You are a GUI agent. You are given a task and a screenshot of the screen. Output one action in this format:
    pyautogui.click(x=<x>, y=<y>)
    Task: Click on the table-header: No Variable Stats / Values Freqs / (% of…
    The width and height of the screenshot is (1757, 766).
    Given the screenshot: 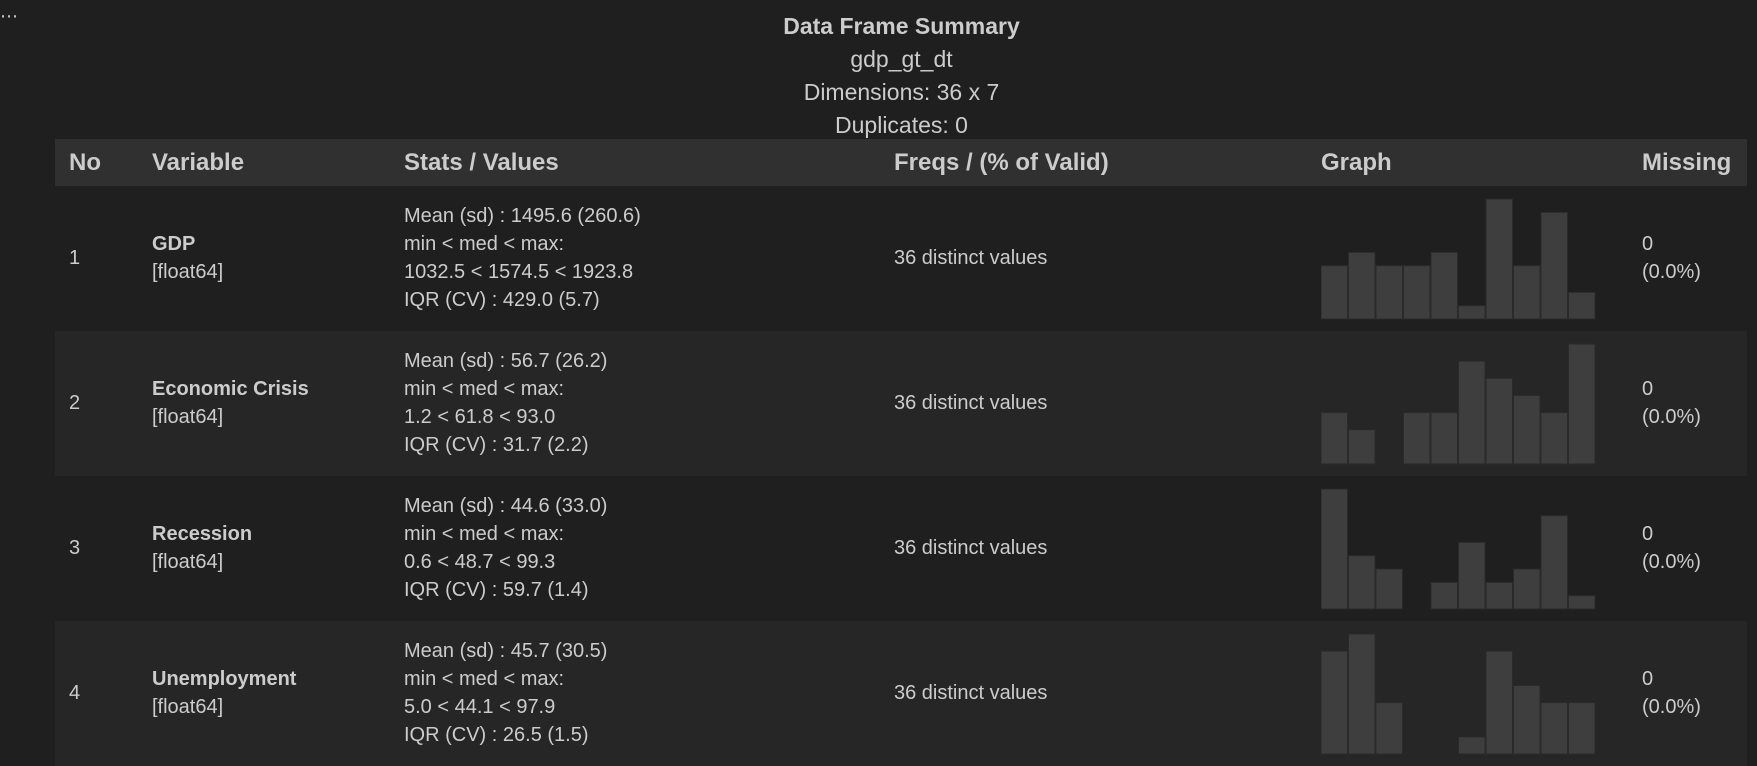 What is the action you would take?
    pyautogui.click(x=901, y=162)
    